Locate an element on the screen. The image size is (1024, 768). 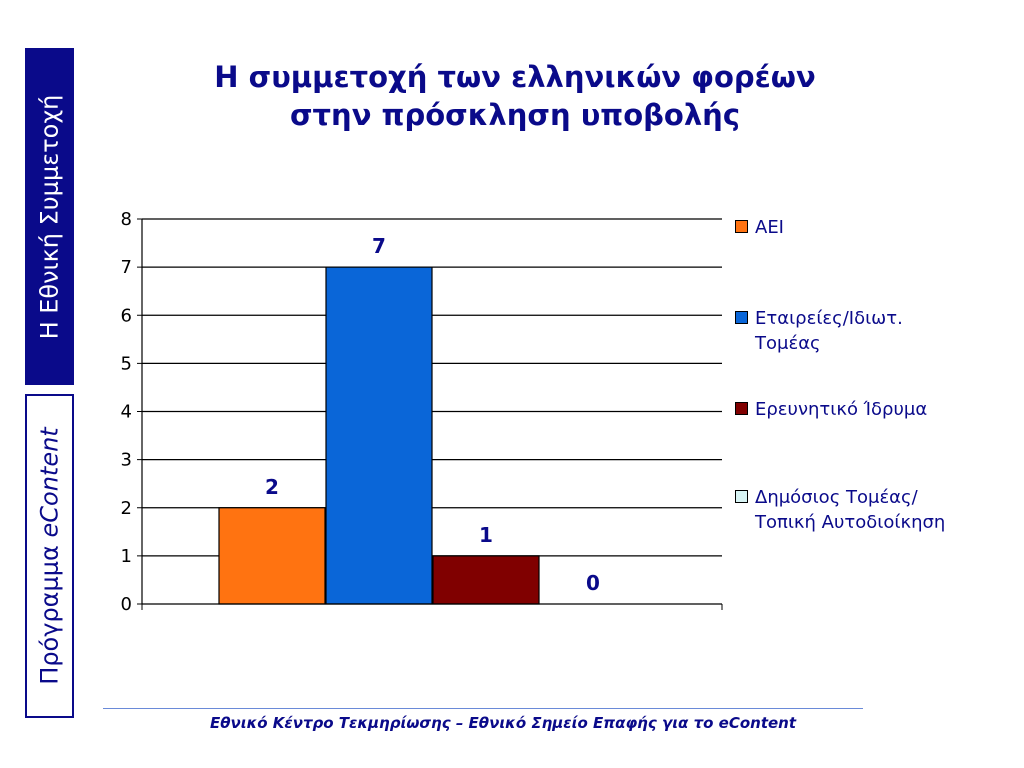
y-tick-label: 3 is located at coordinates (126, 460).